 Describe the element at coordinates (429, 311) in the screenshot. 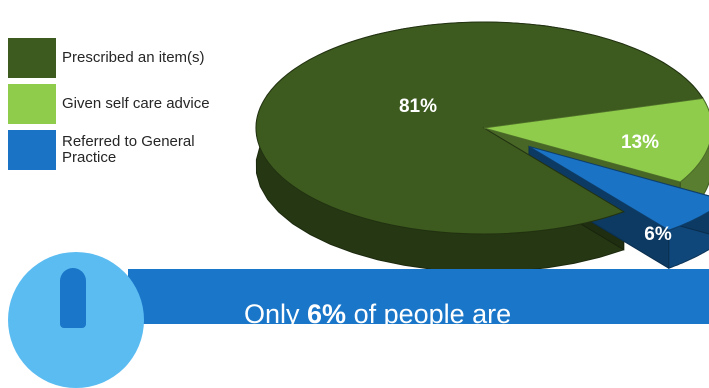

I see `banner-suffix: of people are` at that location.